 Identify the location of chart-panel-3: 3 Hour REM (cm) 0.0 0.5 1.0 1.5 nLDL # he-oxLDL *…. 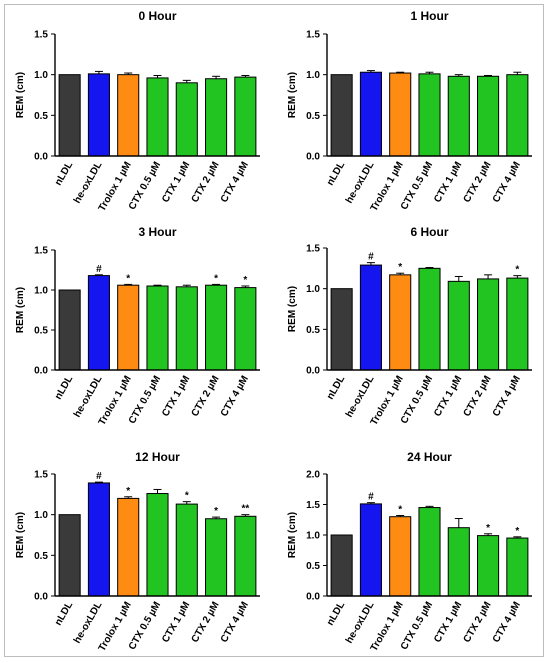
(137, 326).